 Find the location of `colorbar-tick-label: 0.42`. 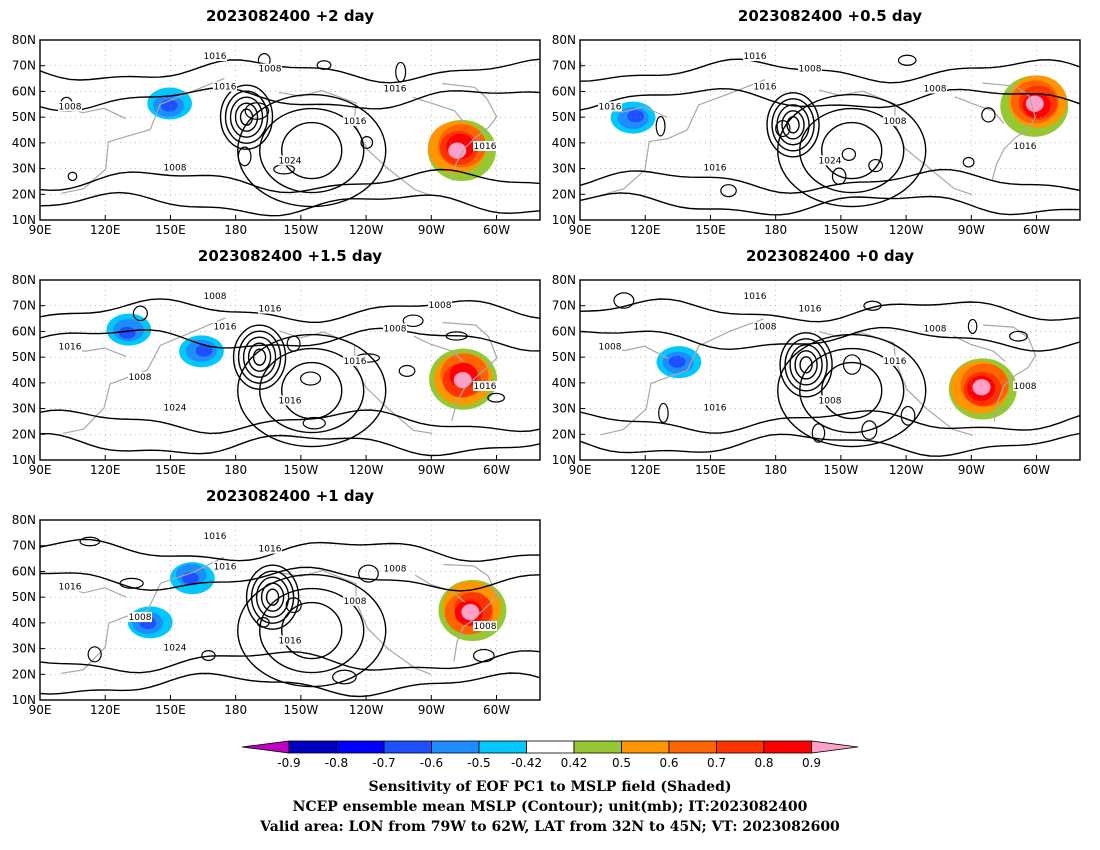

colorbar-tick-label: 0.42 is located at coordinates (574, 763).